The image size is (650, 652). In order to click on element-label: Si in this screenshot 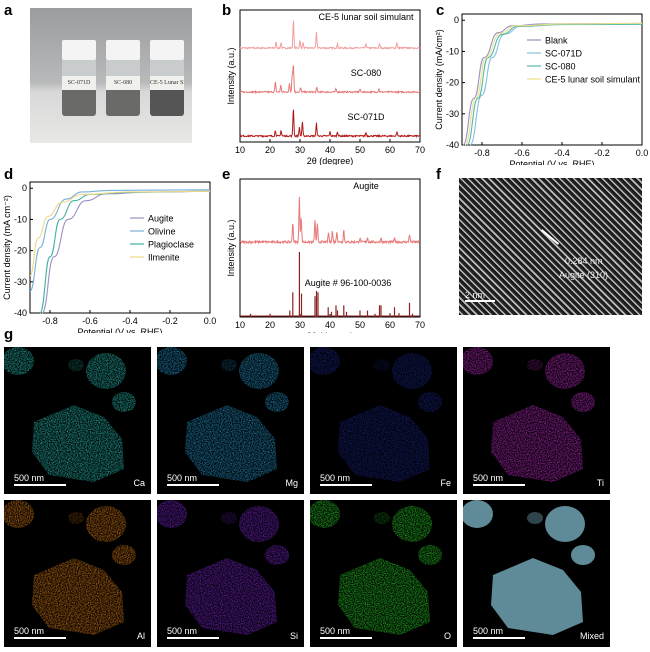, I will do `click(293, 636)`.